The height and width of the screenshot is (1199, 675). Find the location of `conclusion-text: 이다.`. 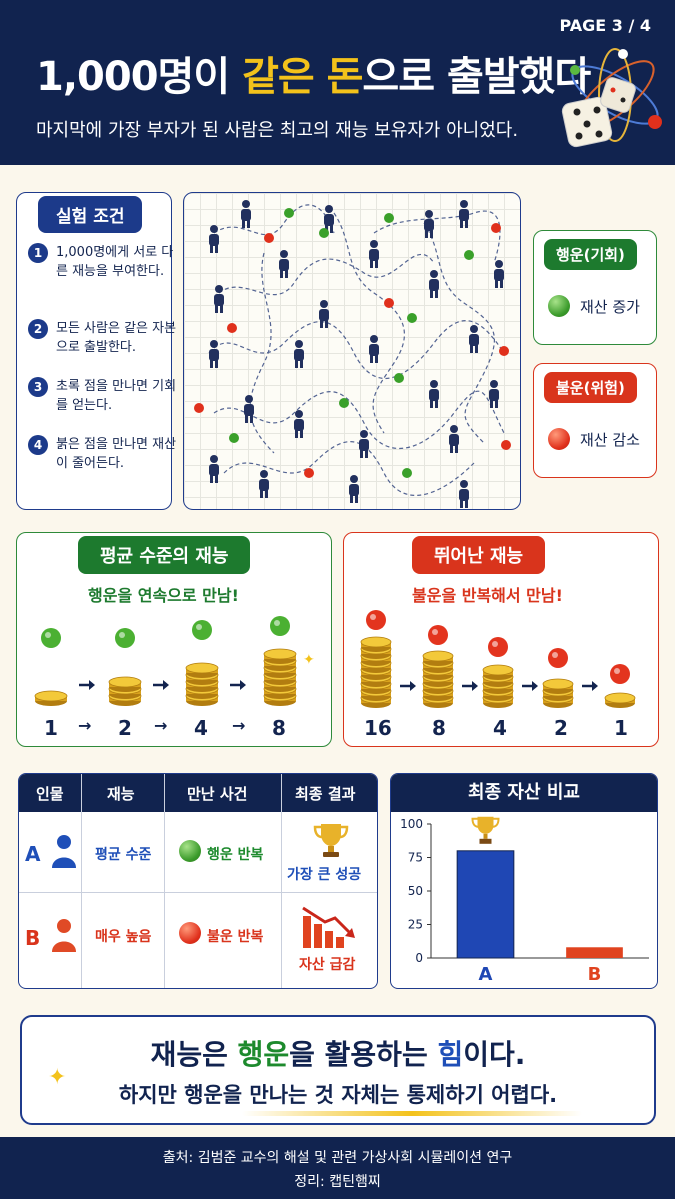

conclusion-text: 이다. is located at coordinates (494, 1054).